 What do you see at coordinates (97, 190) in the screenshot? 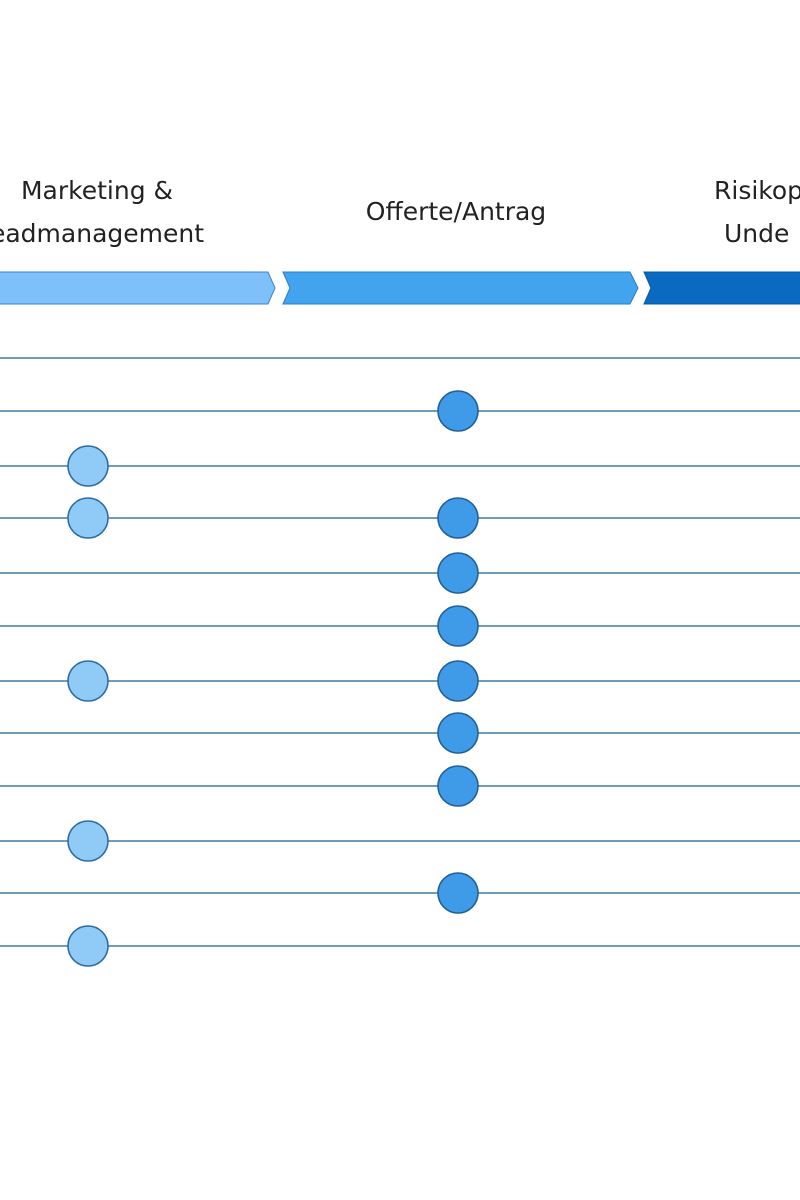
I see `phase-label: Marketing &` at bounding box center [97, 190].